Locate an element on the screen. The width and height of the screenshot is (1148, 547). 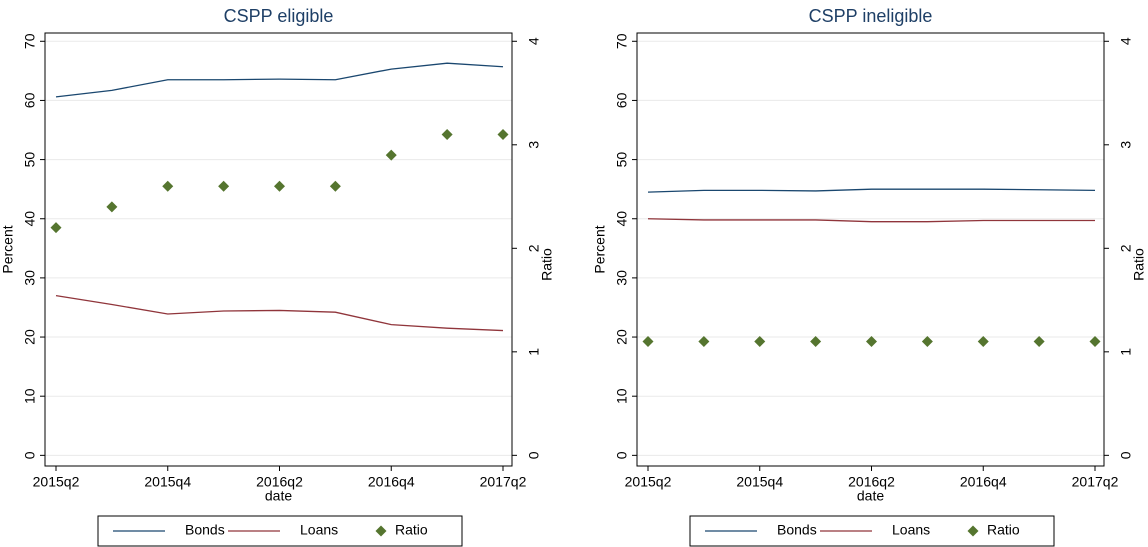
chart-title: CSPP eligible is located at coordinates (279, 16).